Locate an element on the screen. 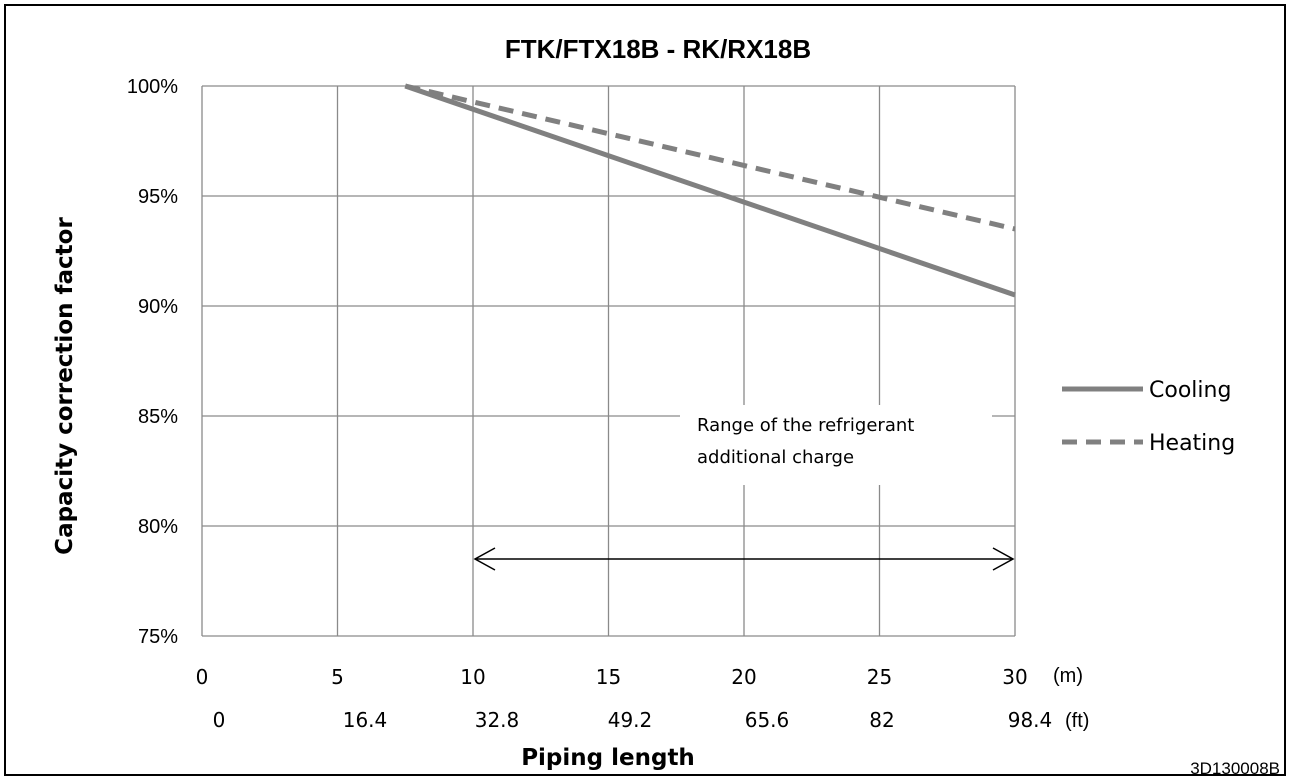 This screenshot has height=782, width=1292. series-group is located at coordinates (710, 190).